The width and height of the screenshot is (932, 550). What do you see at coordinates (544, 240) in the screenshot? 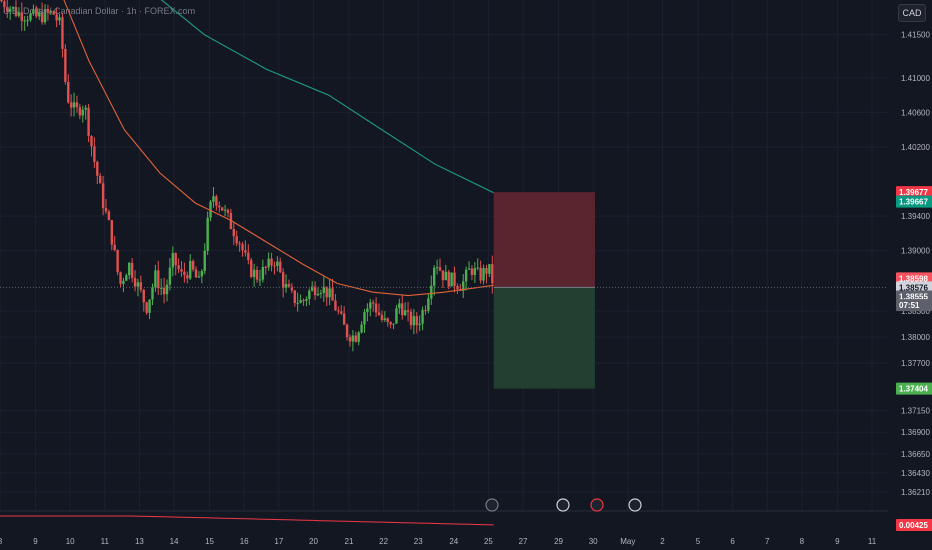
I see `stop-loss-zone` at bounding box center [544, 240].